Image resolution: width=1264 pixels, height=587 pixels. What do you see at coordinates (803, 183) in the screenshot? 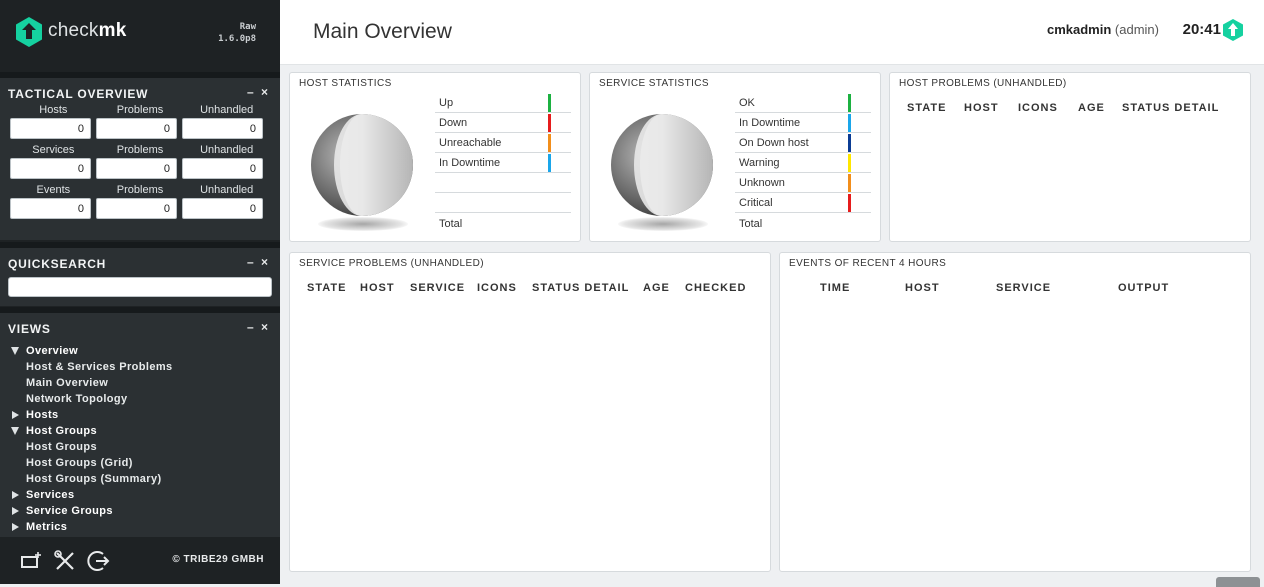
I see `stat-row-unknown: Unknown` at bounding box center [803, 183].